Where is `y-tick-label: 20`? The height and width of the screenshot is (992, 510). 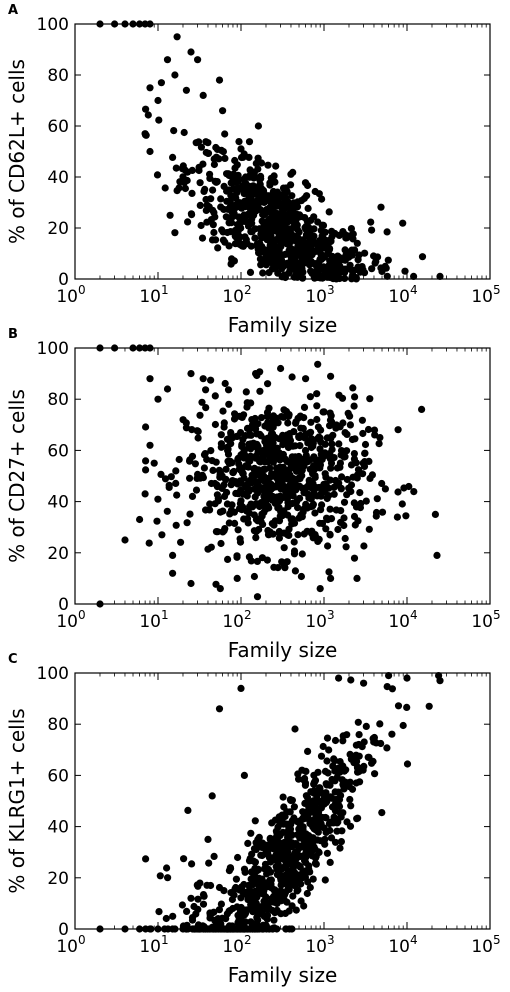
y-tick-label: 20 is located at coordinates (58, 229).